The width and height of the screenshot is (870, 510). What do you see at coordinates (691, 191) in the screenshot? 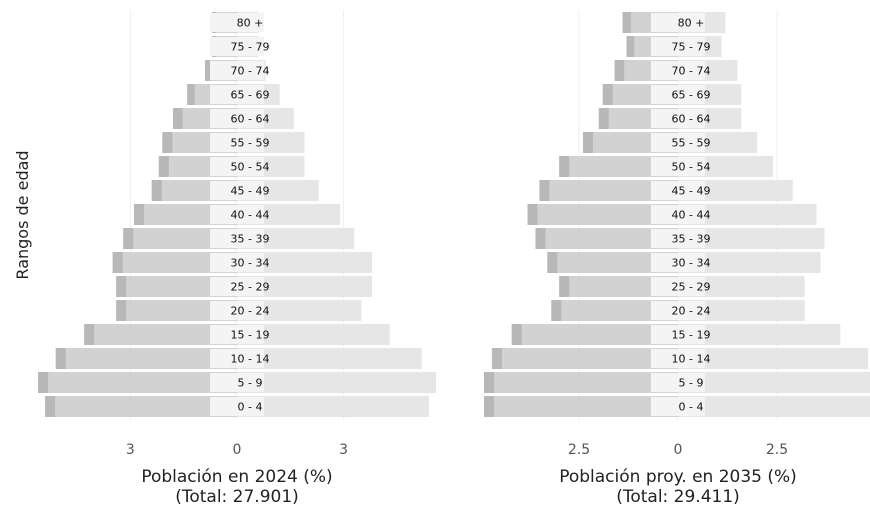
I see `age-label-2-9: 45 - 49` at bounding box center [691, 191].